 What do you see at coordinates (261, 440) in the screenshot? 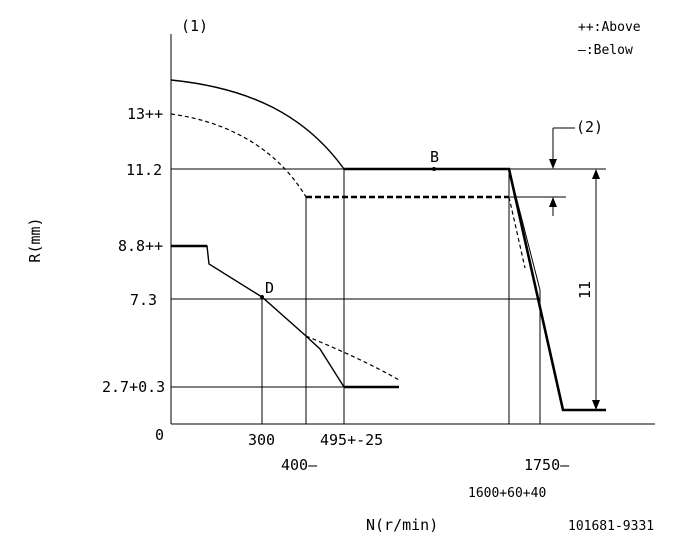
I see `x-tick-300: 300` at bounding box center [261, 440].